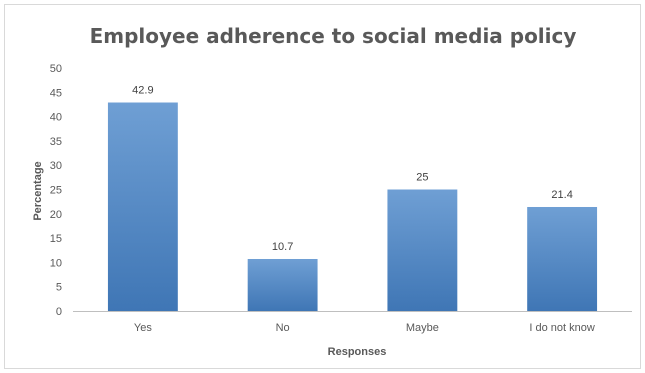  I want to click on y-tick-label: 15, so click(56, 239).